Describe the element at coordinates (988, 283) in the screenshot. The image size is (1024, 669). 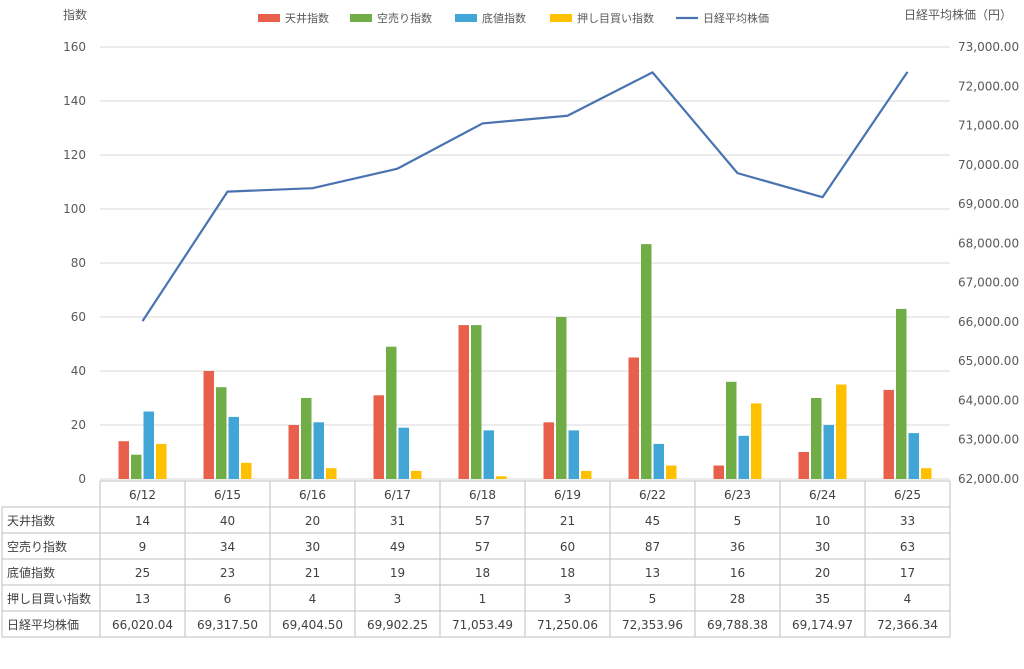
I see `right-tick-label: 67,000.00` at that location.